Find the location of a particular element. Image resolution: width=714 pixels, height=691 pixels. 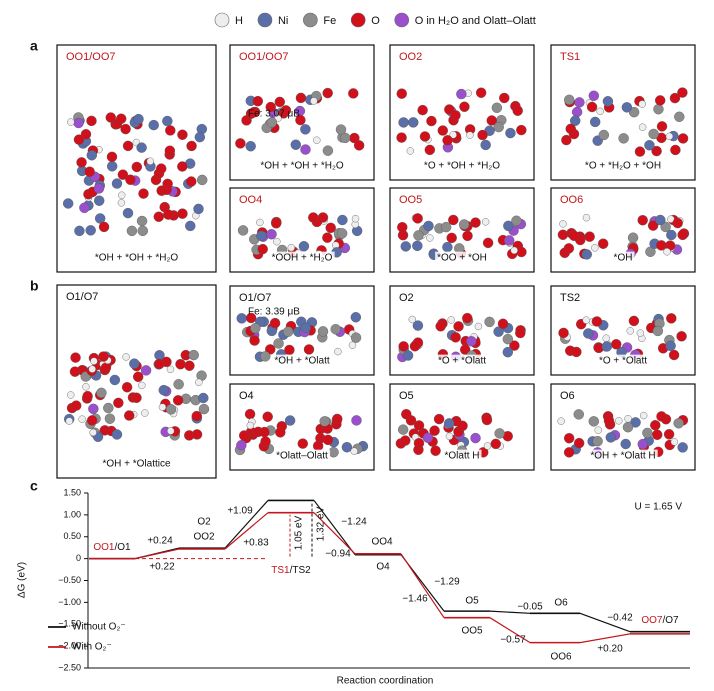

panel-title: O4 is located at coordinates (246, 396).